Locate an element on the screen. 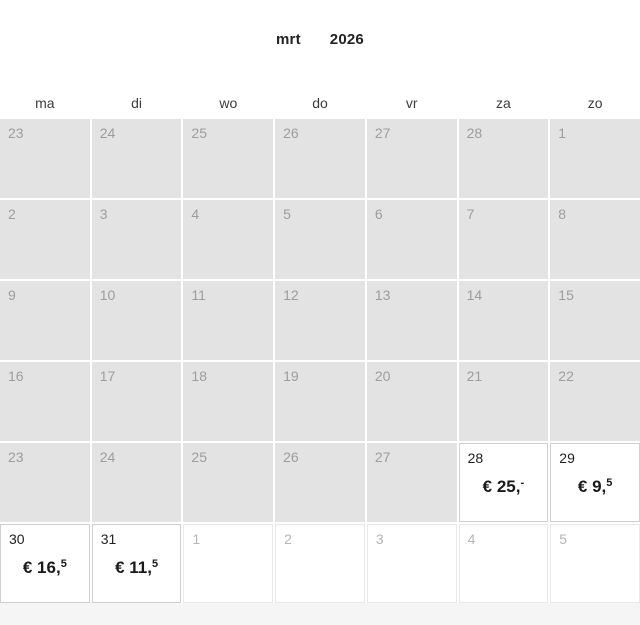 The height and width of the screenshot is (625, 640). day-cell-22: 17 is located at coordinates (136, 401).